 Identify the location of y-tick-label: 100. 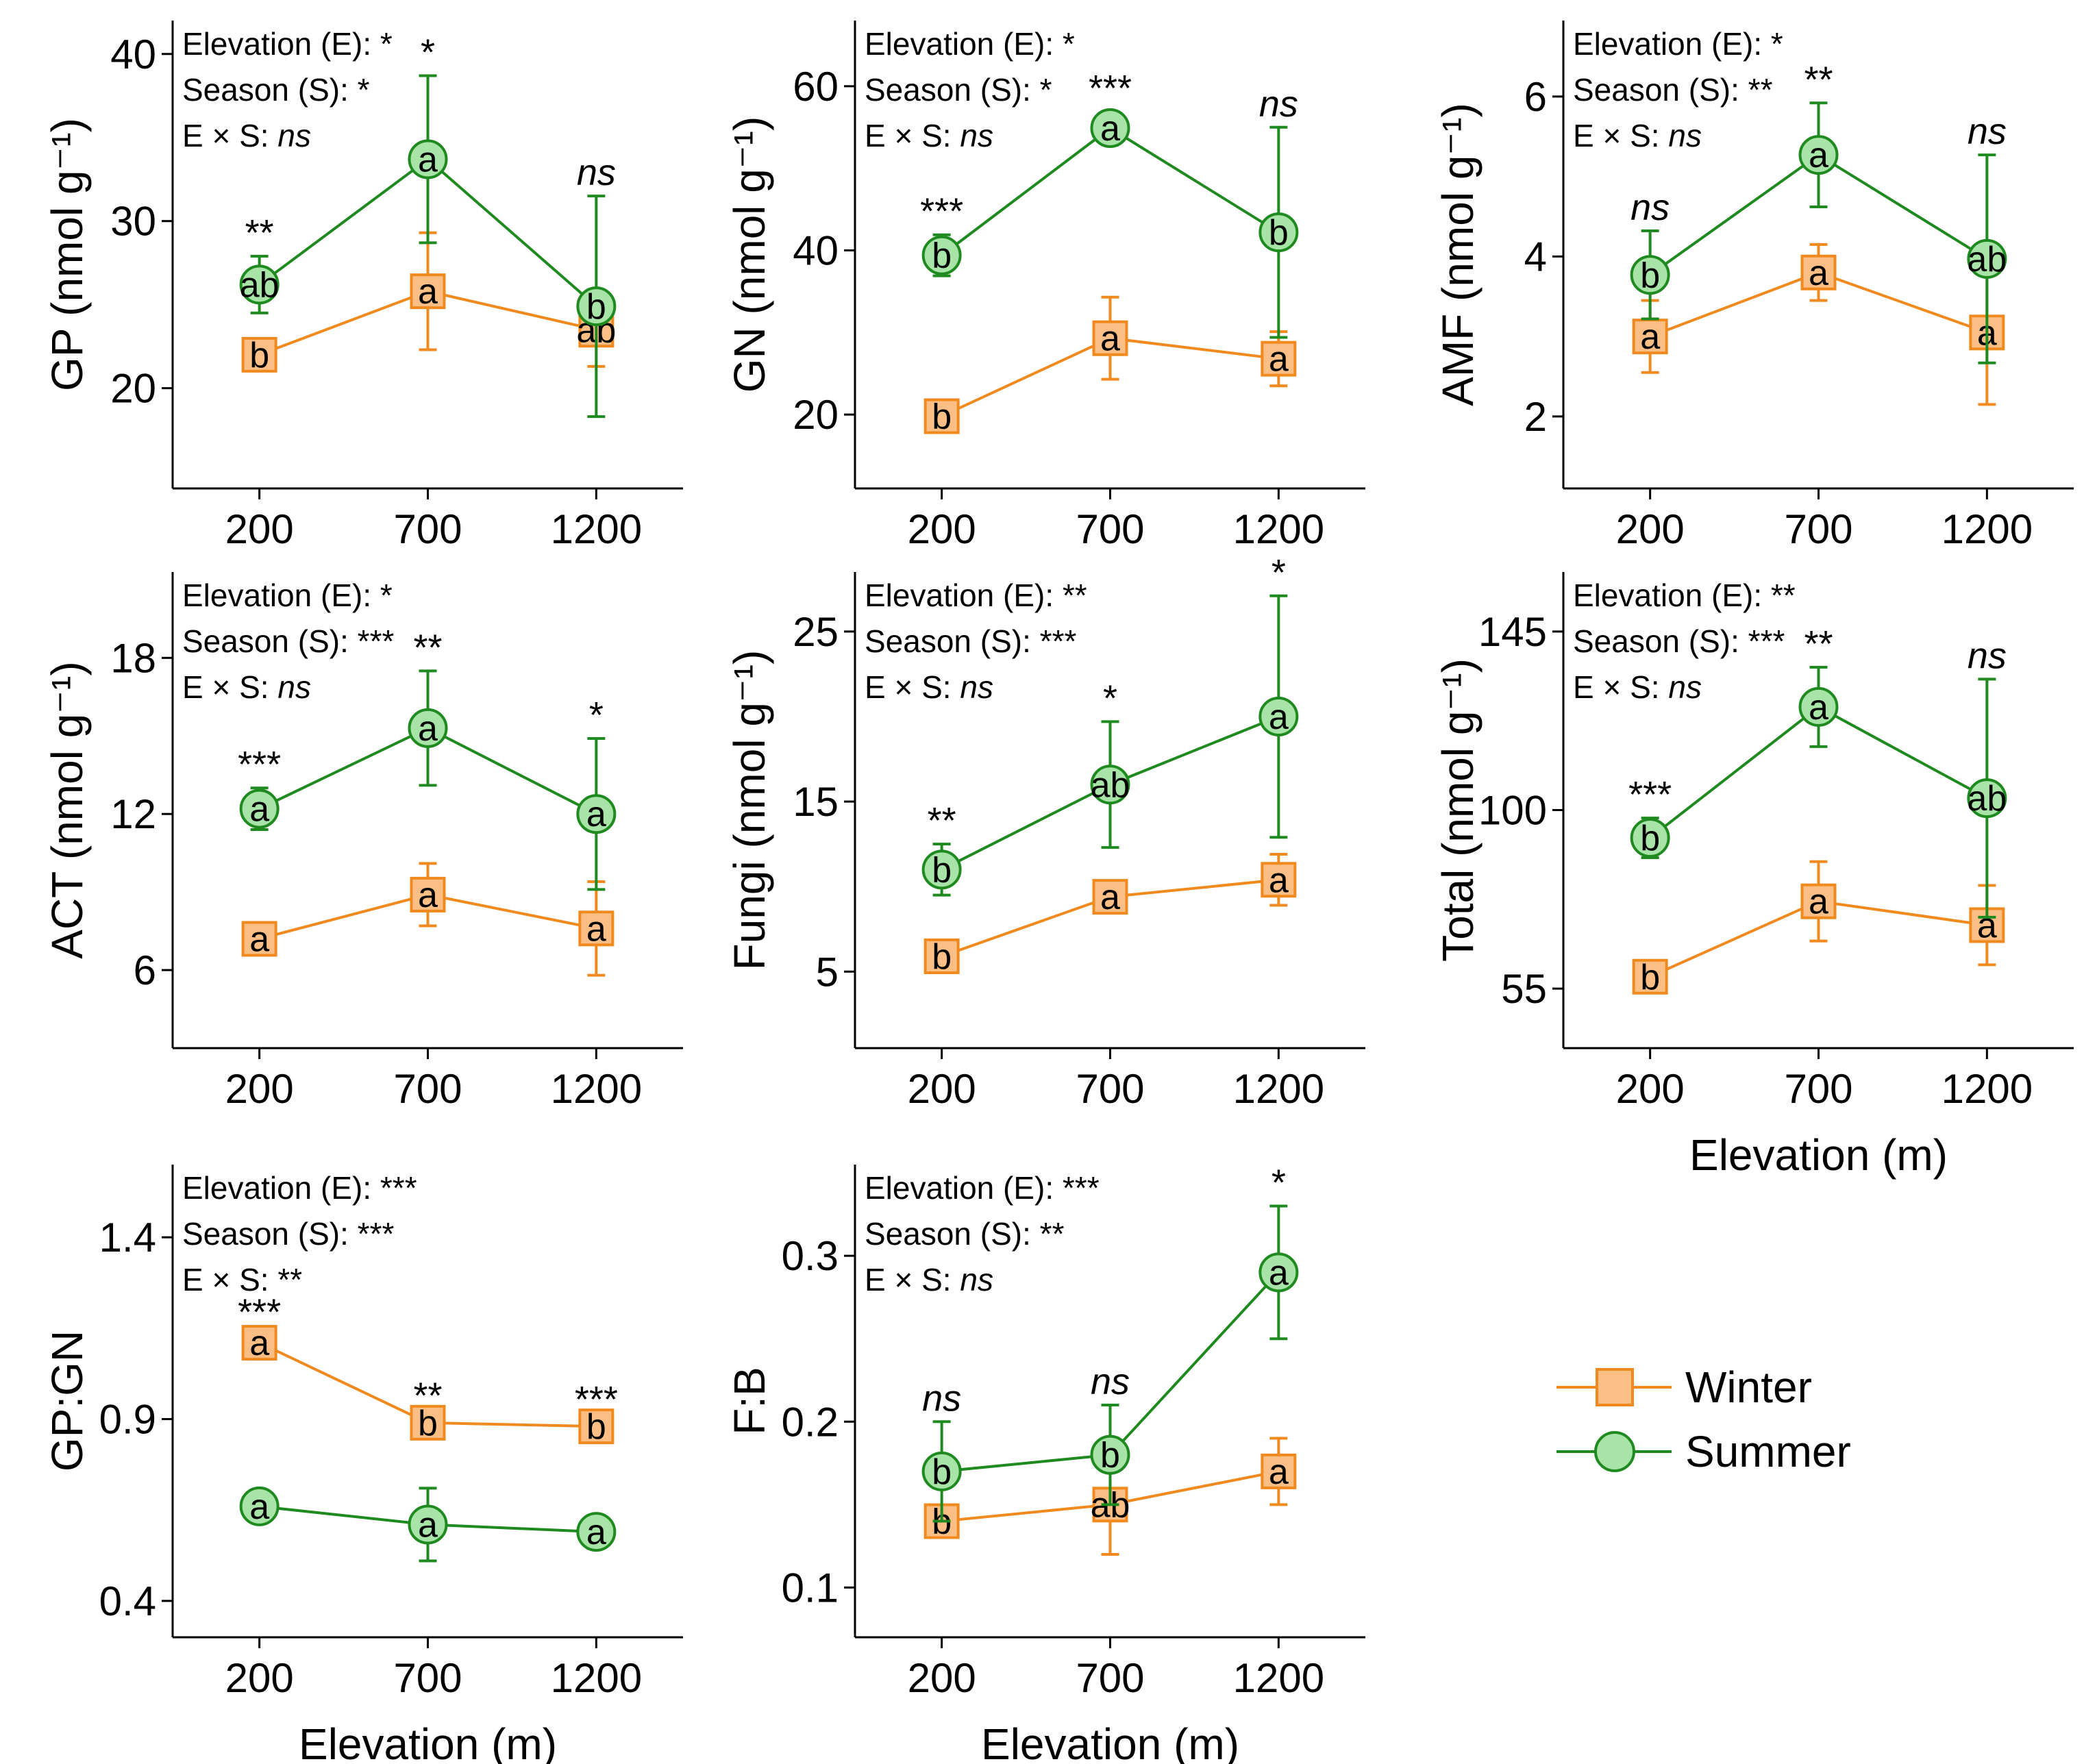
(1512, 811).